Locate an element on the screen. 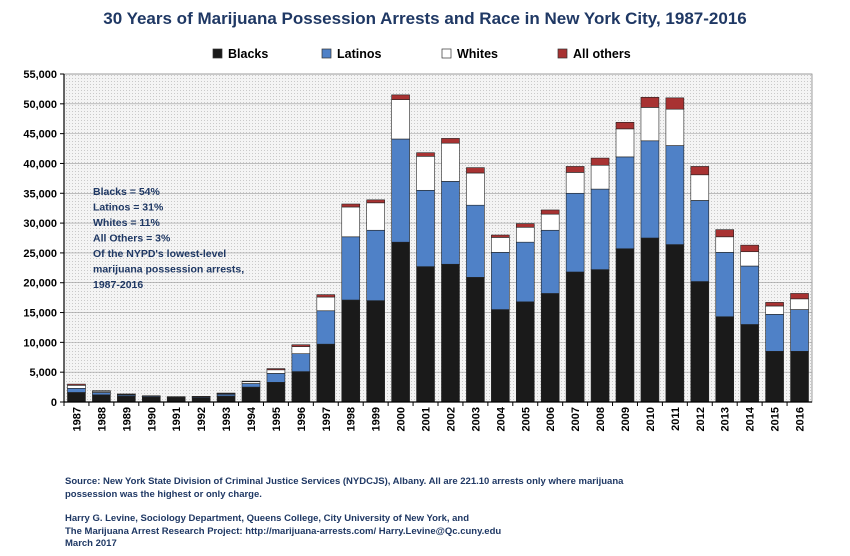  y-tick-label: 45,000 is located at coordinates (40, 135).